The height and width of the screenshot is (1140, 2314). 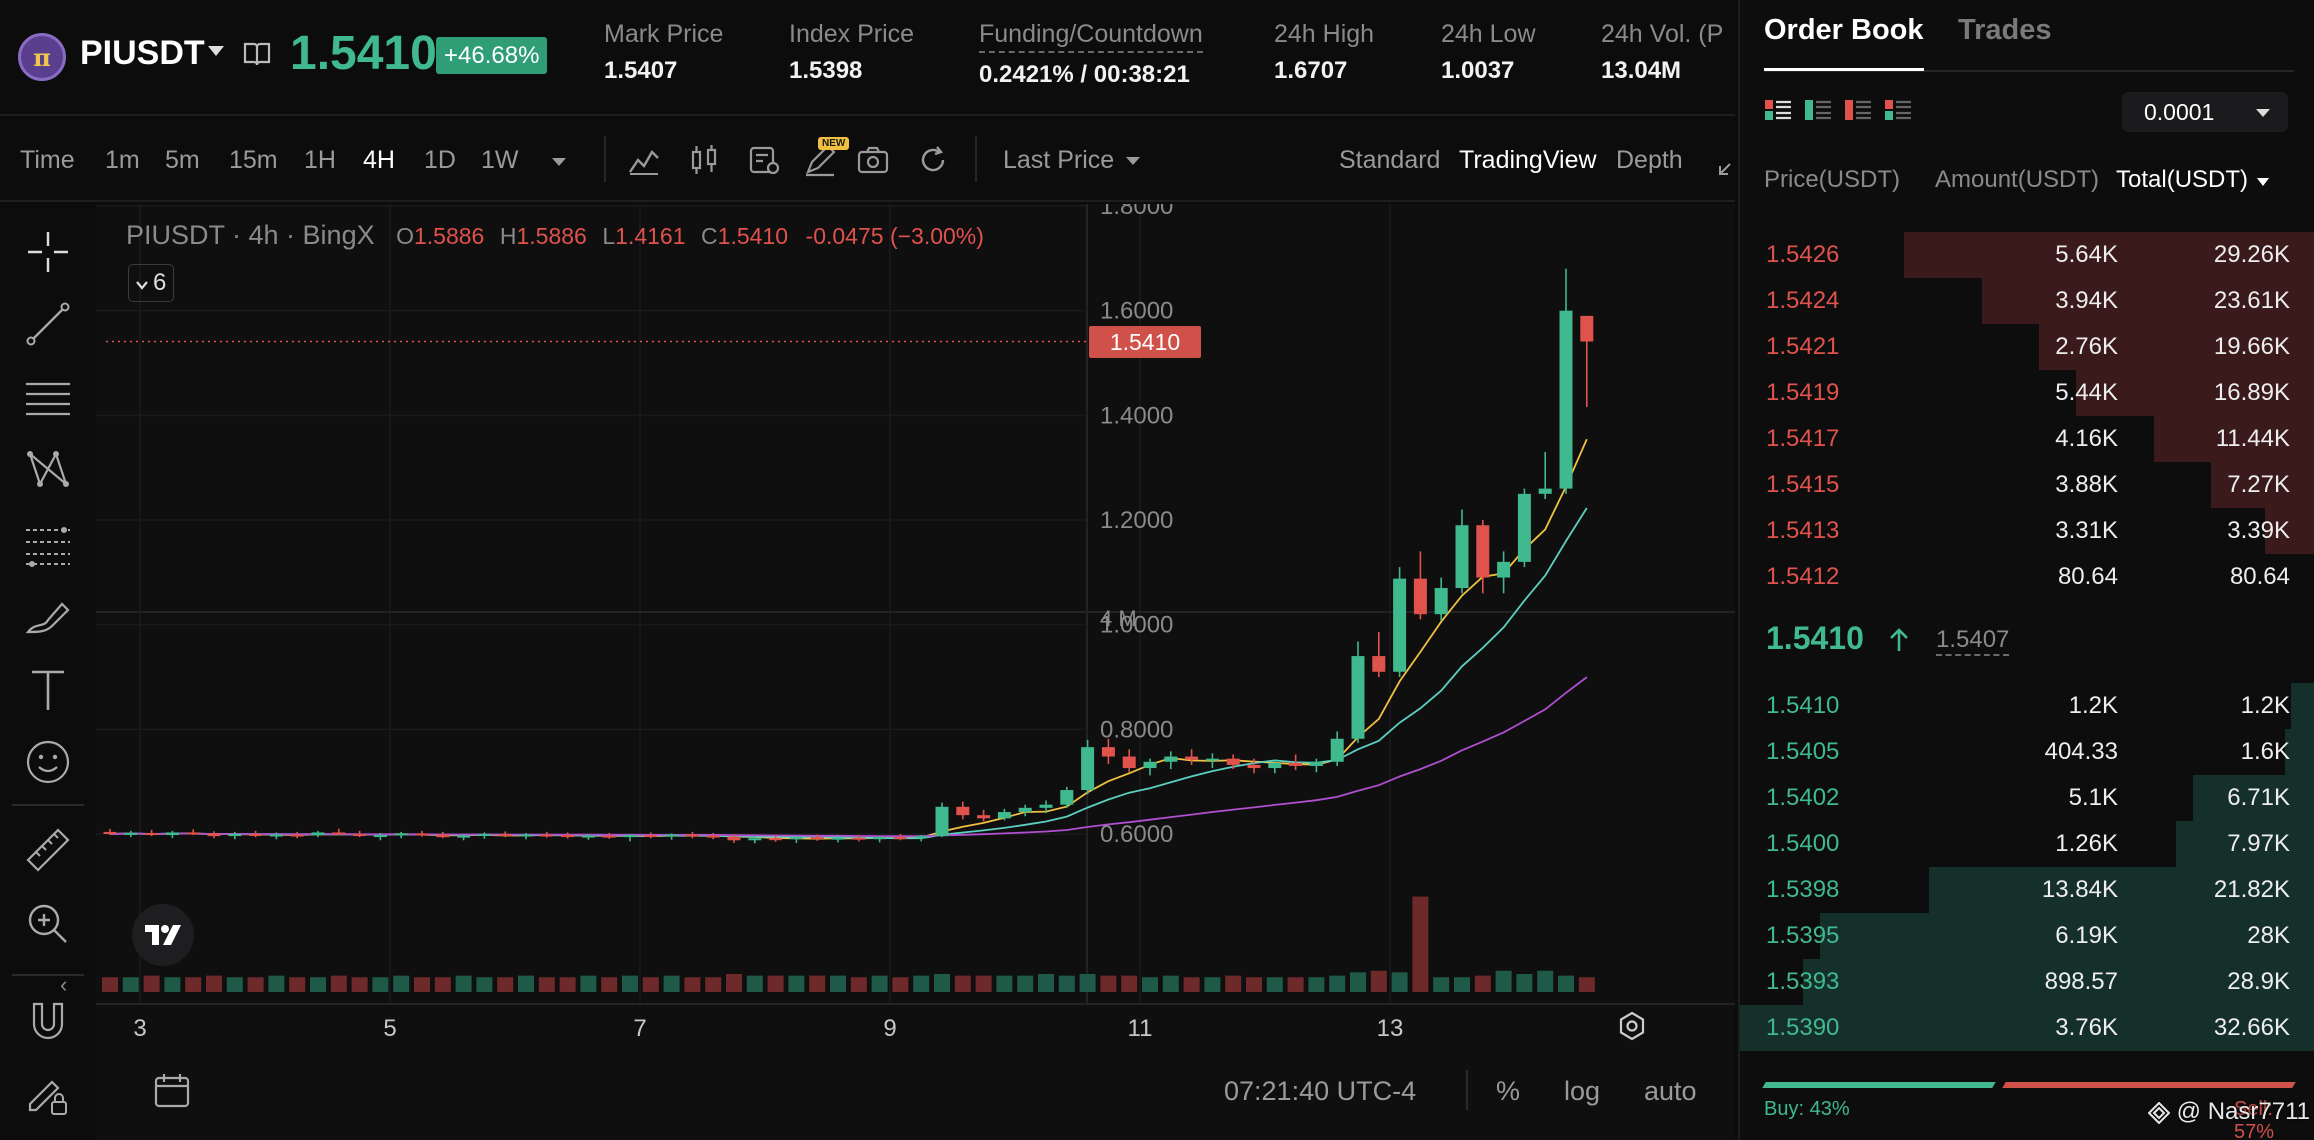 I want to click on refresh-icon, so click(x=933, y=160).